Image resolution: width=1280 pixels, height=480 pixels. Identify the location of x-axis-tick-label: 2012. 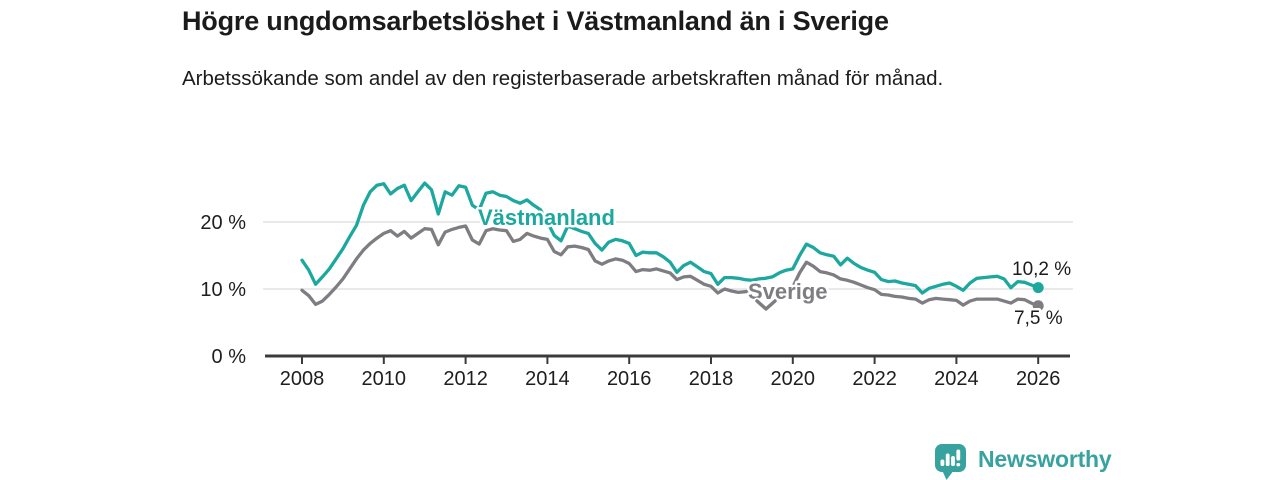
(465, 379).